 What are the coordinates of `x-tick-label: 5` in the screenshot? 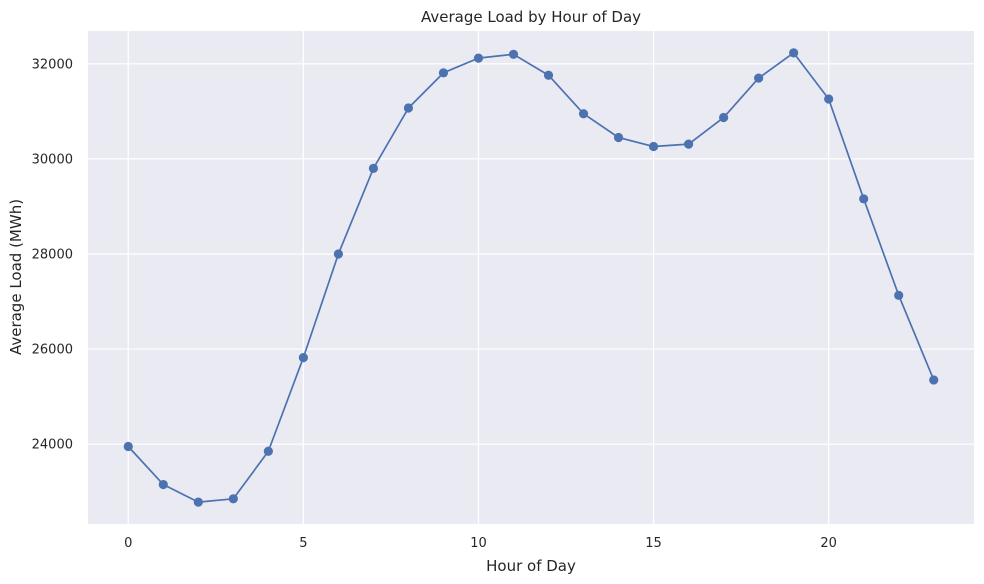 It's located at (303, 543).